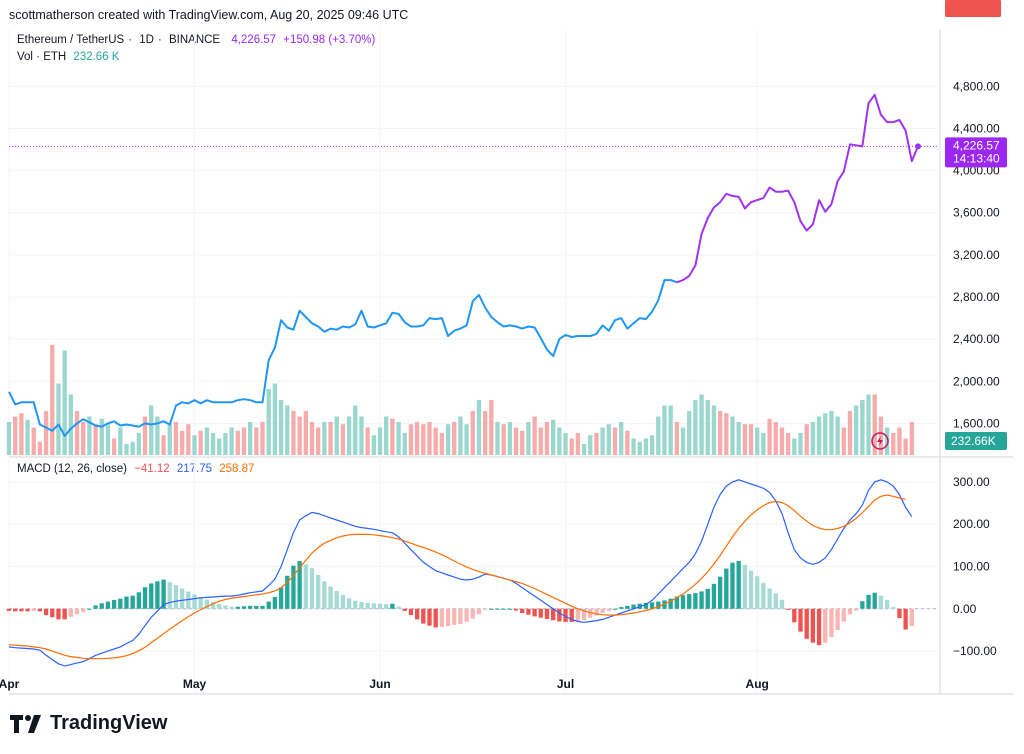 Image resolution: width=1024 pixels, height=754 pixels. I want to click on tradingview-logo: TradingView, so click(88, 723).